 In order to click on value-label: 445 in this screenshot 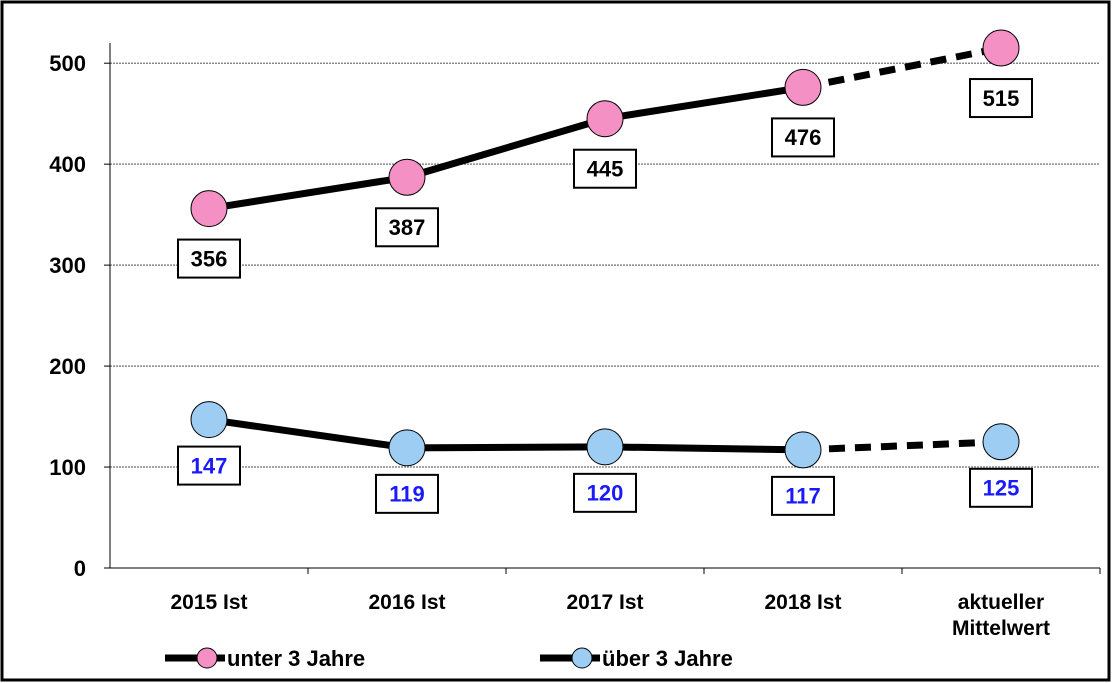, I will do `click(605, 169)`.